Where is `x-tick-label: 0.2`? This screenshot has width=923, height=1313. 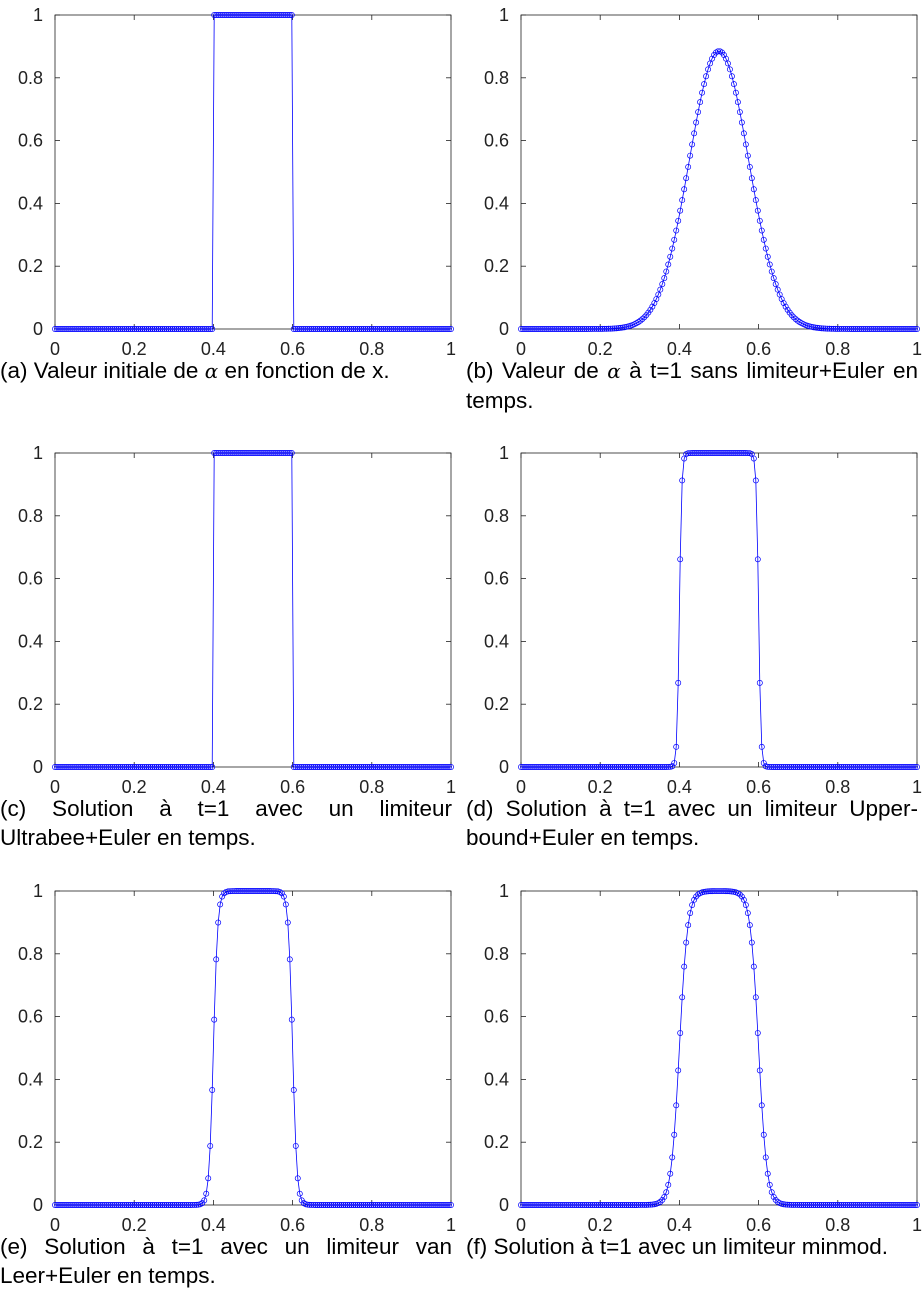
x-tick-label: 0.2 is located at coordinates (134, 349).